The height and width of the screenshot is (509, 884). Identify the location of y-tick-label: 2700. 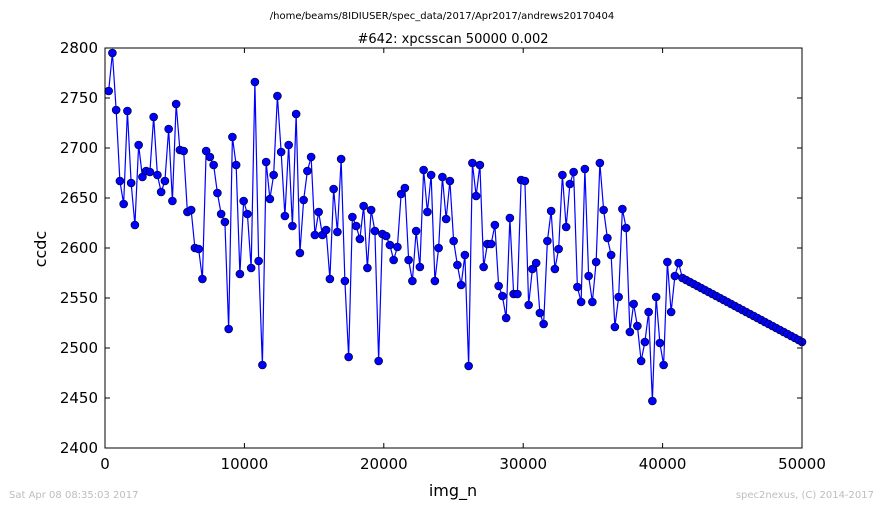
(79, 148).